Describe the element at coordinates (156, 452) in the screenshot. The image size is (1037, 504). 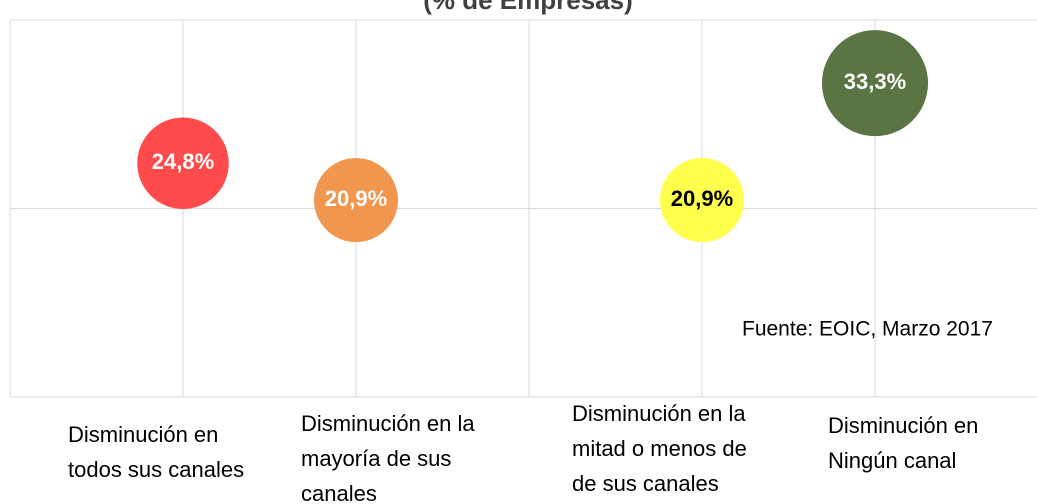
I see `x-tick-label: Disminución en todos sus canales` at that location.